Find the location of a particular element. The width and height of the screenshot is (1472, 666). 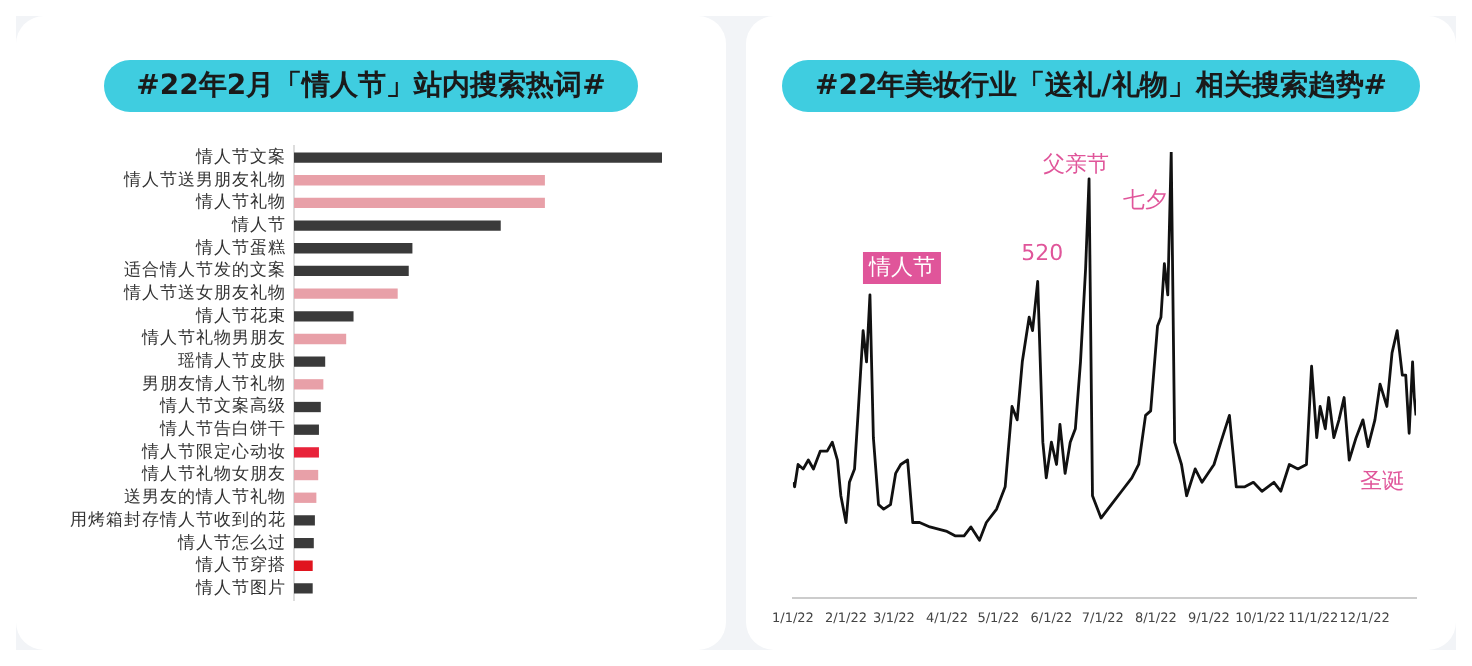

y-tick-label: 情人节文案高级 is located at coordinates (221, 406).